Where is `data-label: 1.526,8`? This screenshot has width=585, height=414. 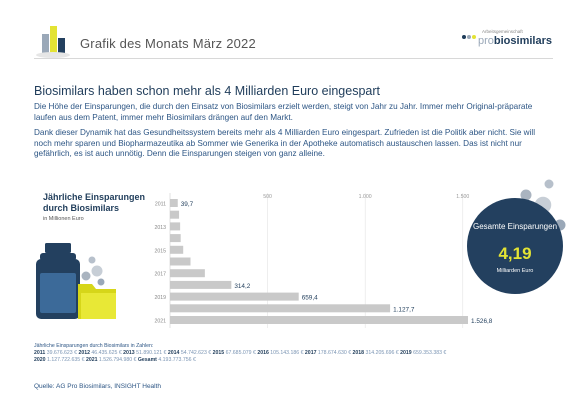 data-label: 1.526,8 is located at coordinates (482, 321).